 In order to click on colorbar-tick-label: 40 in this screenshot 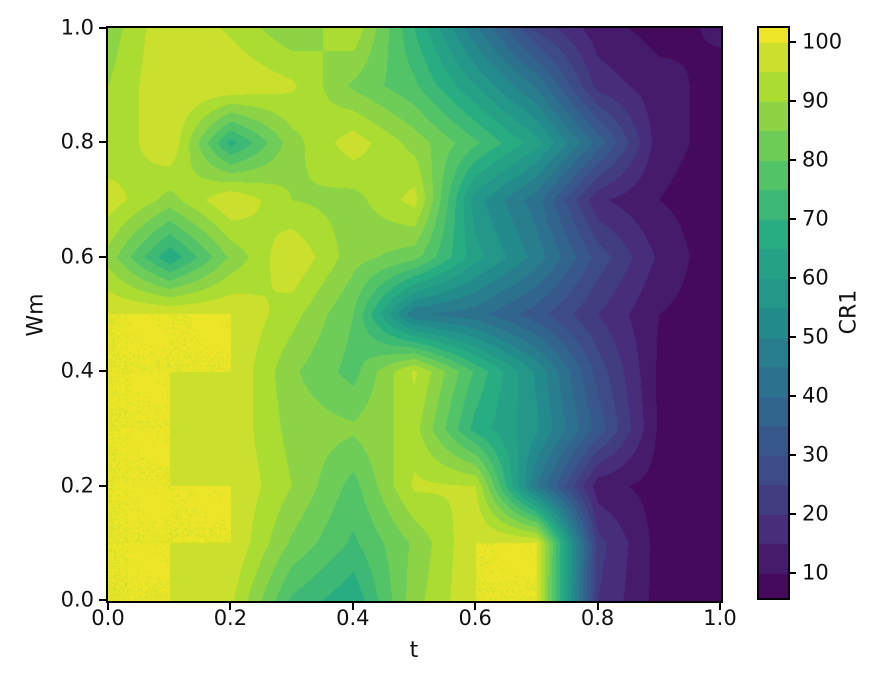, I will do `click(815, 395)`.